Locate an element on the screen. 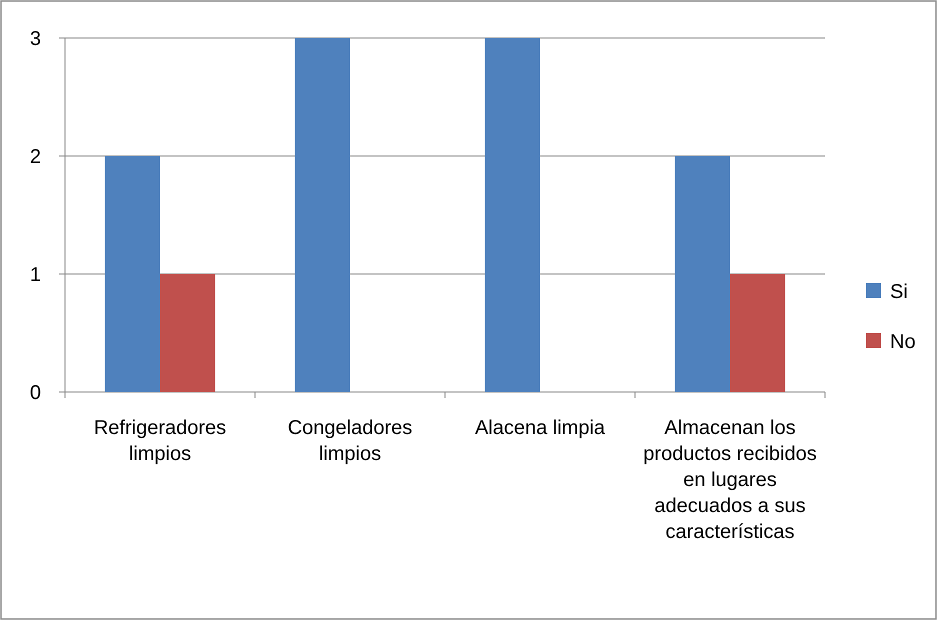  y-tick-label: 2 is located at coordinates (35, 157).